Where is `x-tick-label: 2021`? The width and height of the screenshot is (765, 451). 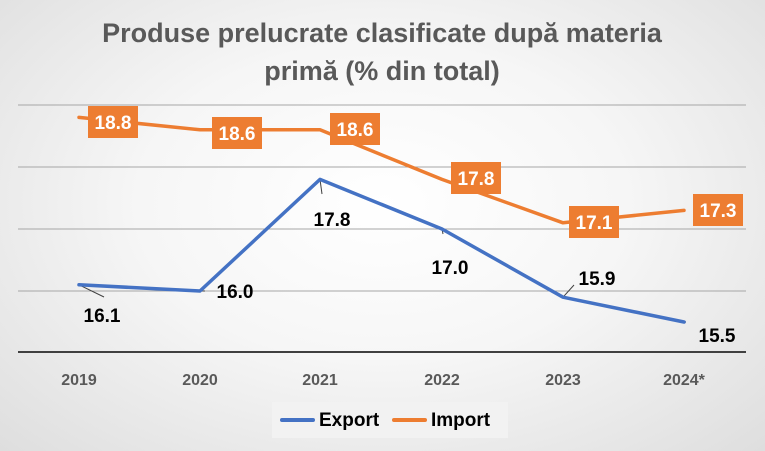
x-tick-label: 2021 is located at coordinates (320, 380).